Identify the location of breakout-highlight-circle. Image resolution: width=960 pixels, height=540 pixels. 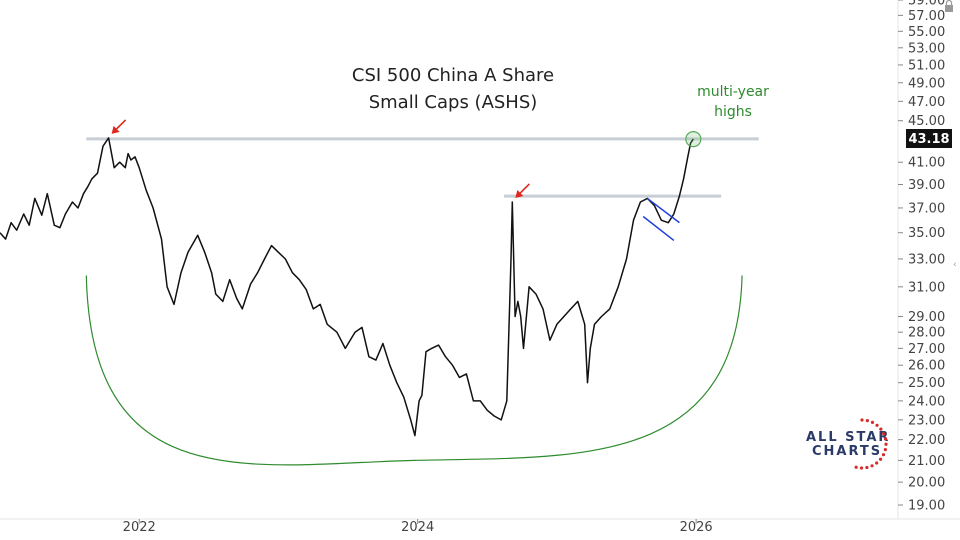
(693, 139).